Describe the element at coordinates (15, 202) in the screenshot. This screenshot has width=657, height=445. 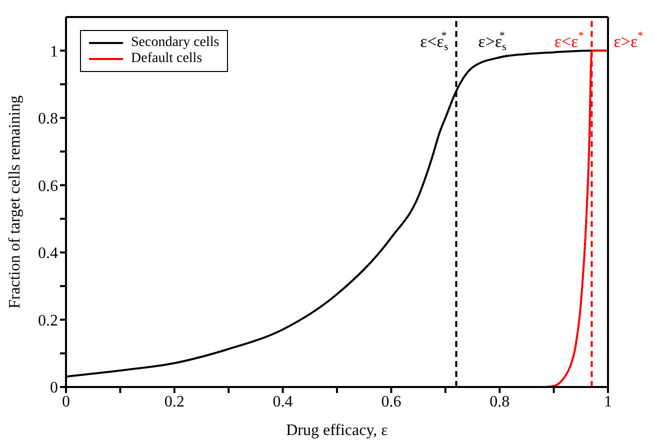
I see `y-axis-title: Fraction of target cells remaining` at that location.